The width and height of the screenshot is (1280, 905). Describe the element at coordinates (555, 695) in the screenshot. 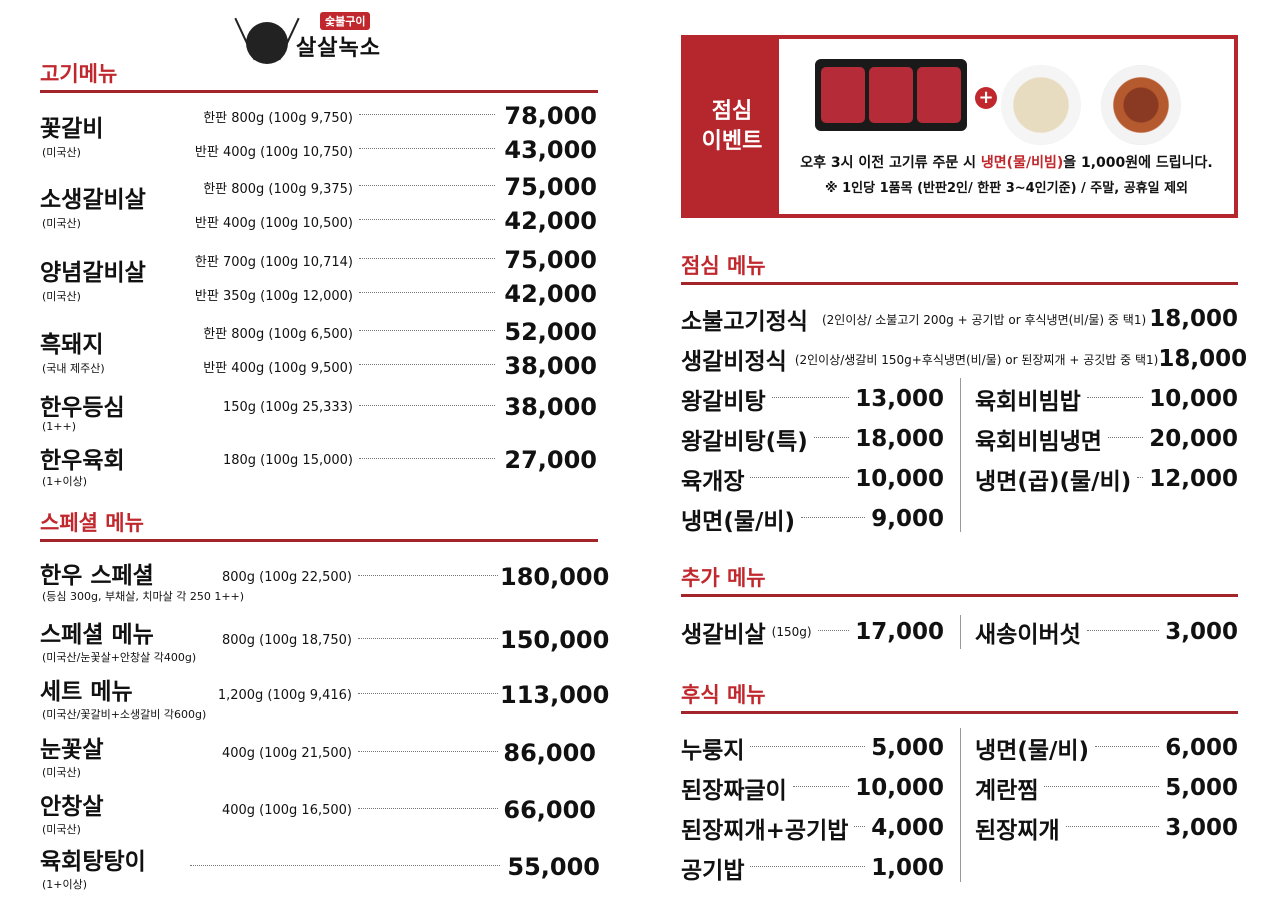

I see `item-price: 113,000` at that location.